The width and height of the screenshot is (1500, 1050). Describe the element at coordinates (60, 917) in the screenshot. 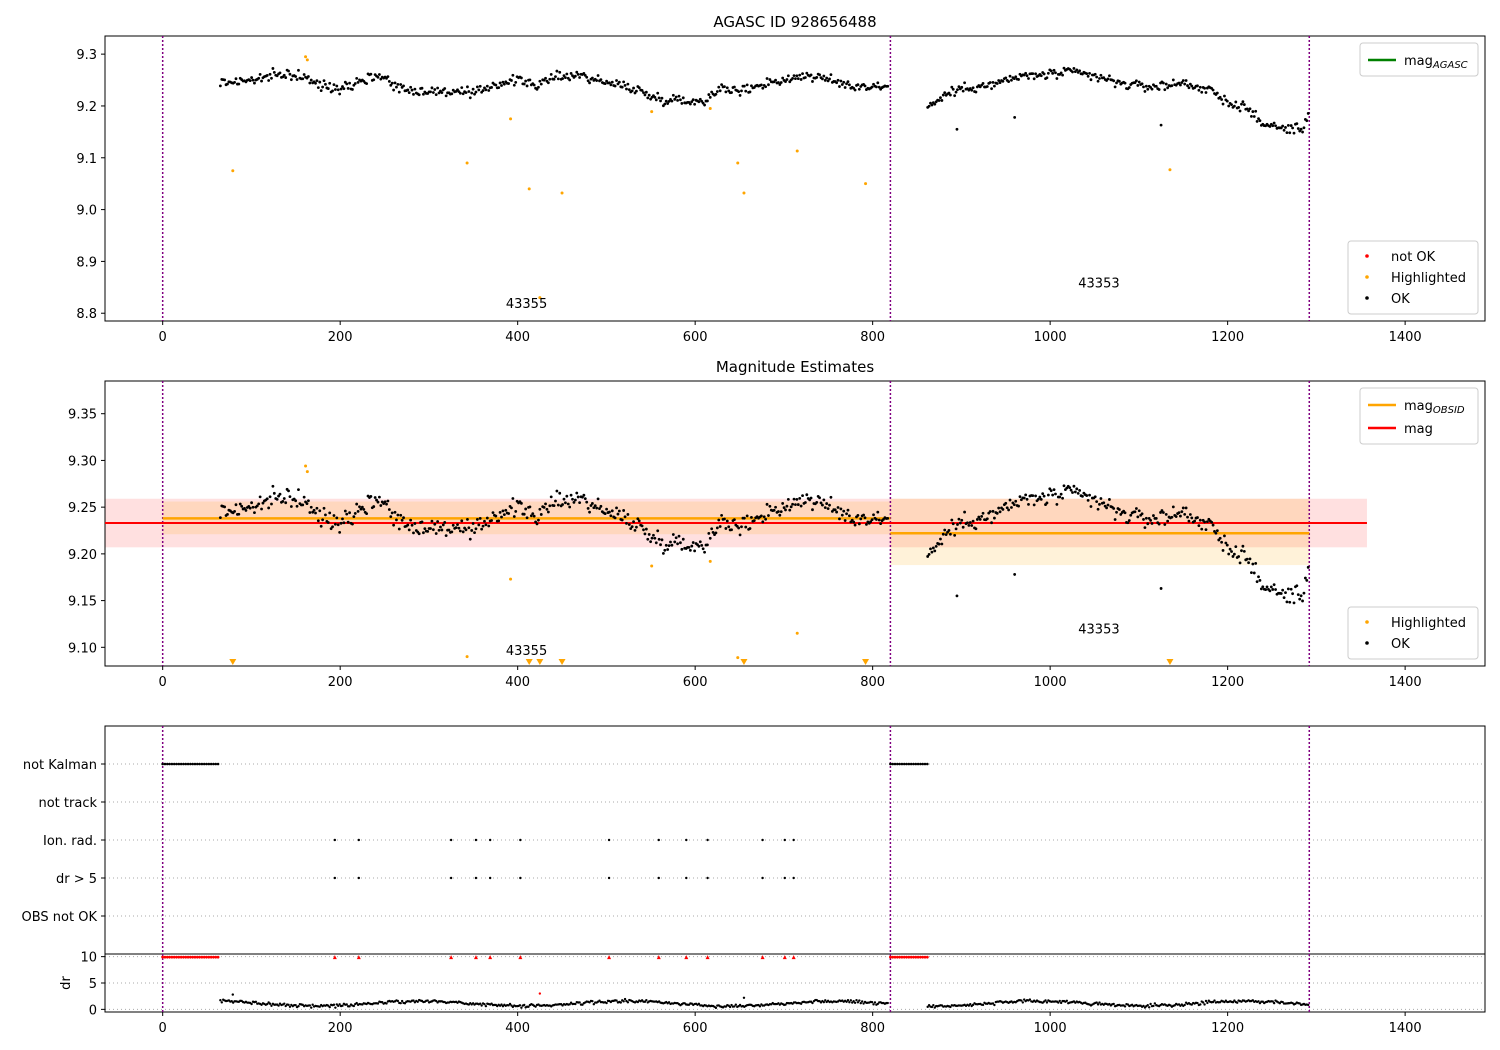

I see `flags-row-label: OBS not OK` at that location.